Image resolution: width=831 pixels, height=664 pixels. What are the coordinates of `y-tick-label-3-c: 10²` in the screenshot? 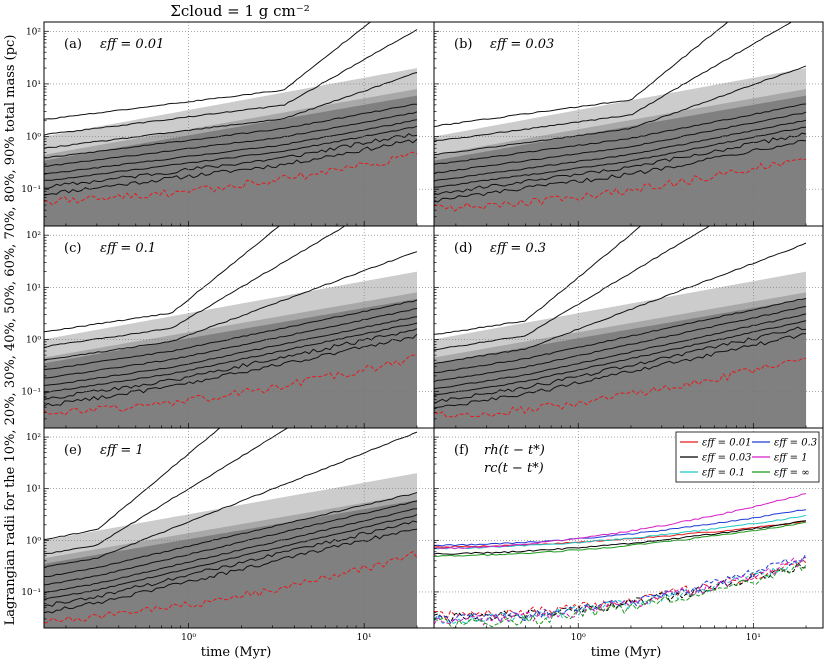 It's located at (33, 236).